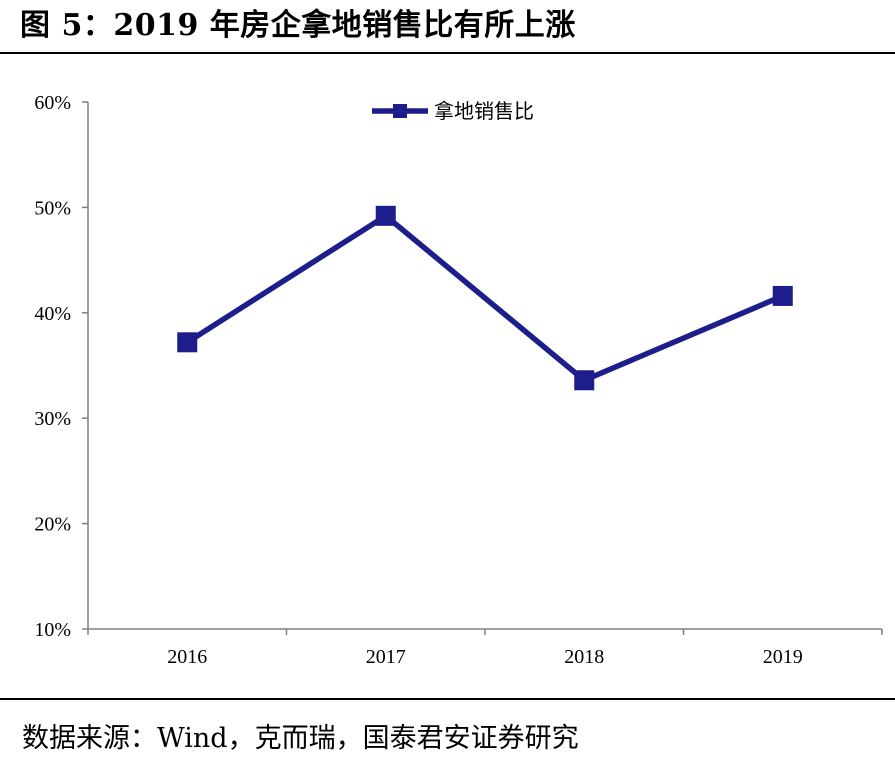 This screenshot has width=895, height=763. I want to click on x-tick-label: 2016, so click(187, 657).